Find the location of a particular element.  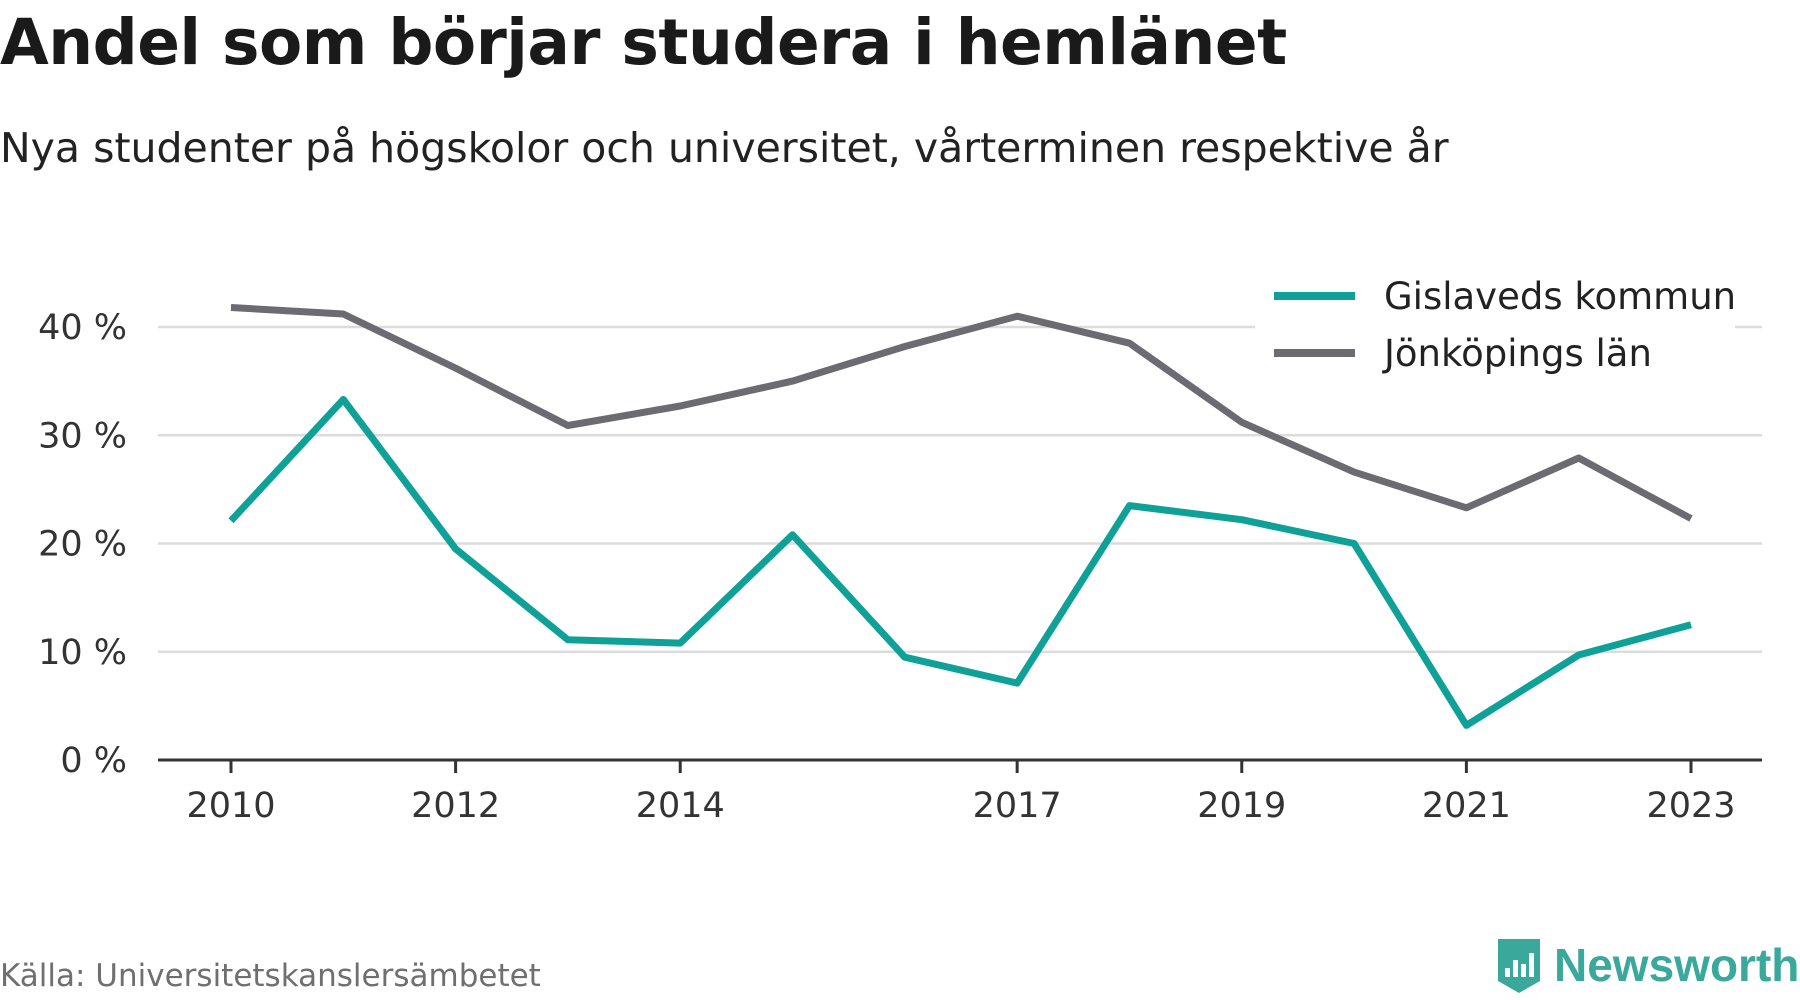

brand-name: Newsworthy is located at coordinates (1677, 965).